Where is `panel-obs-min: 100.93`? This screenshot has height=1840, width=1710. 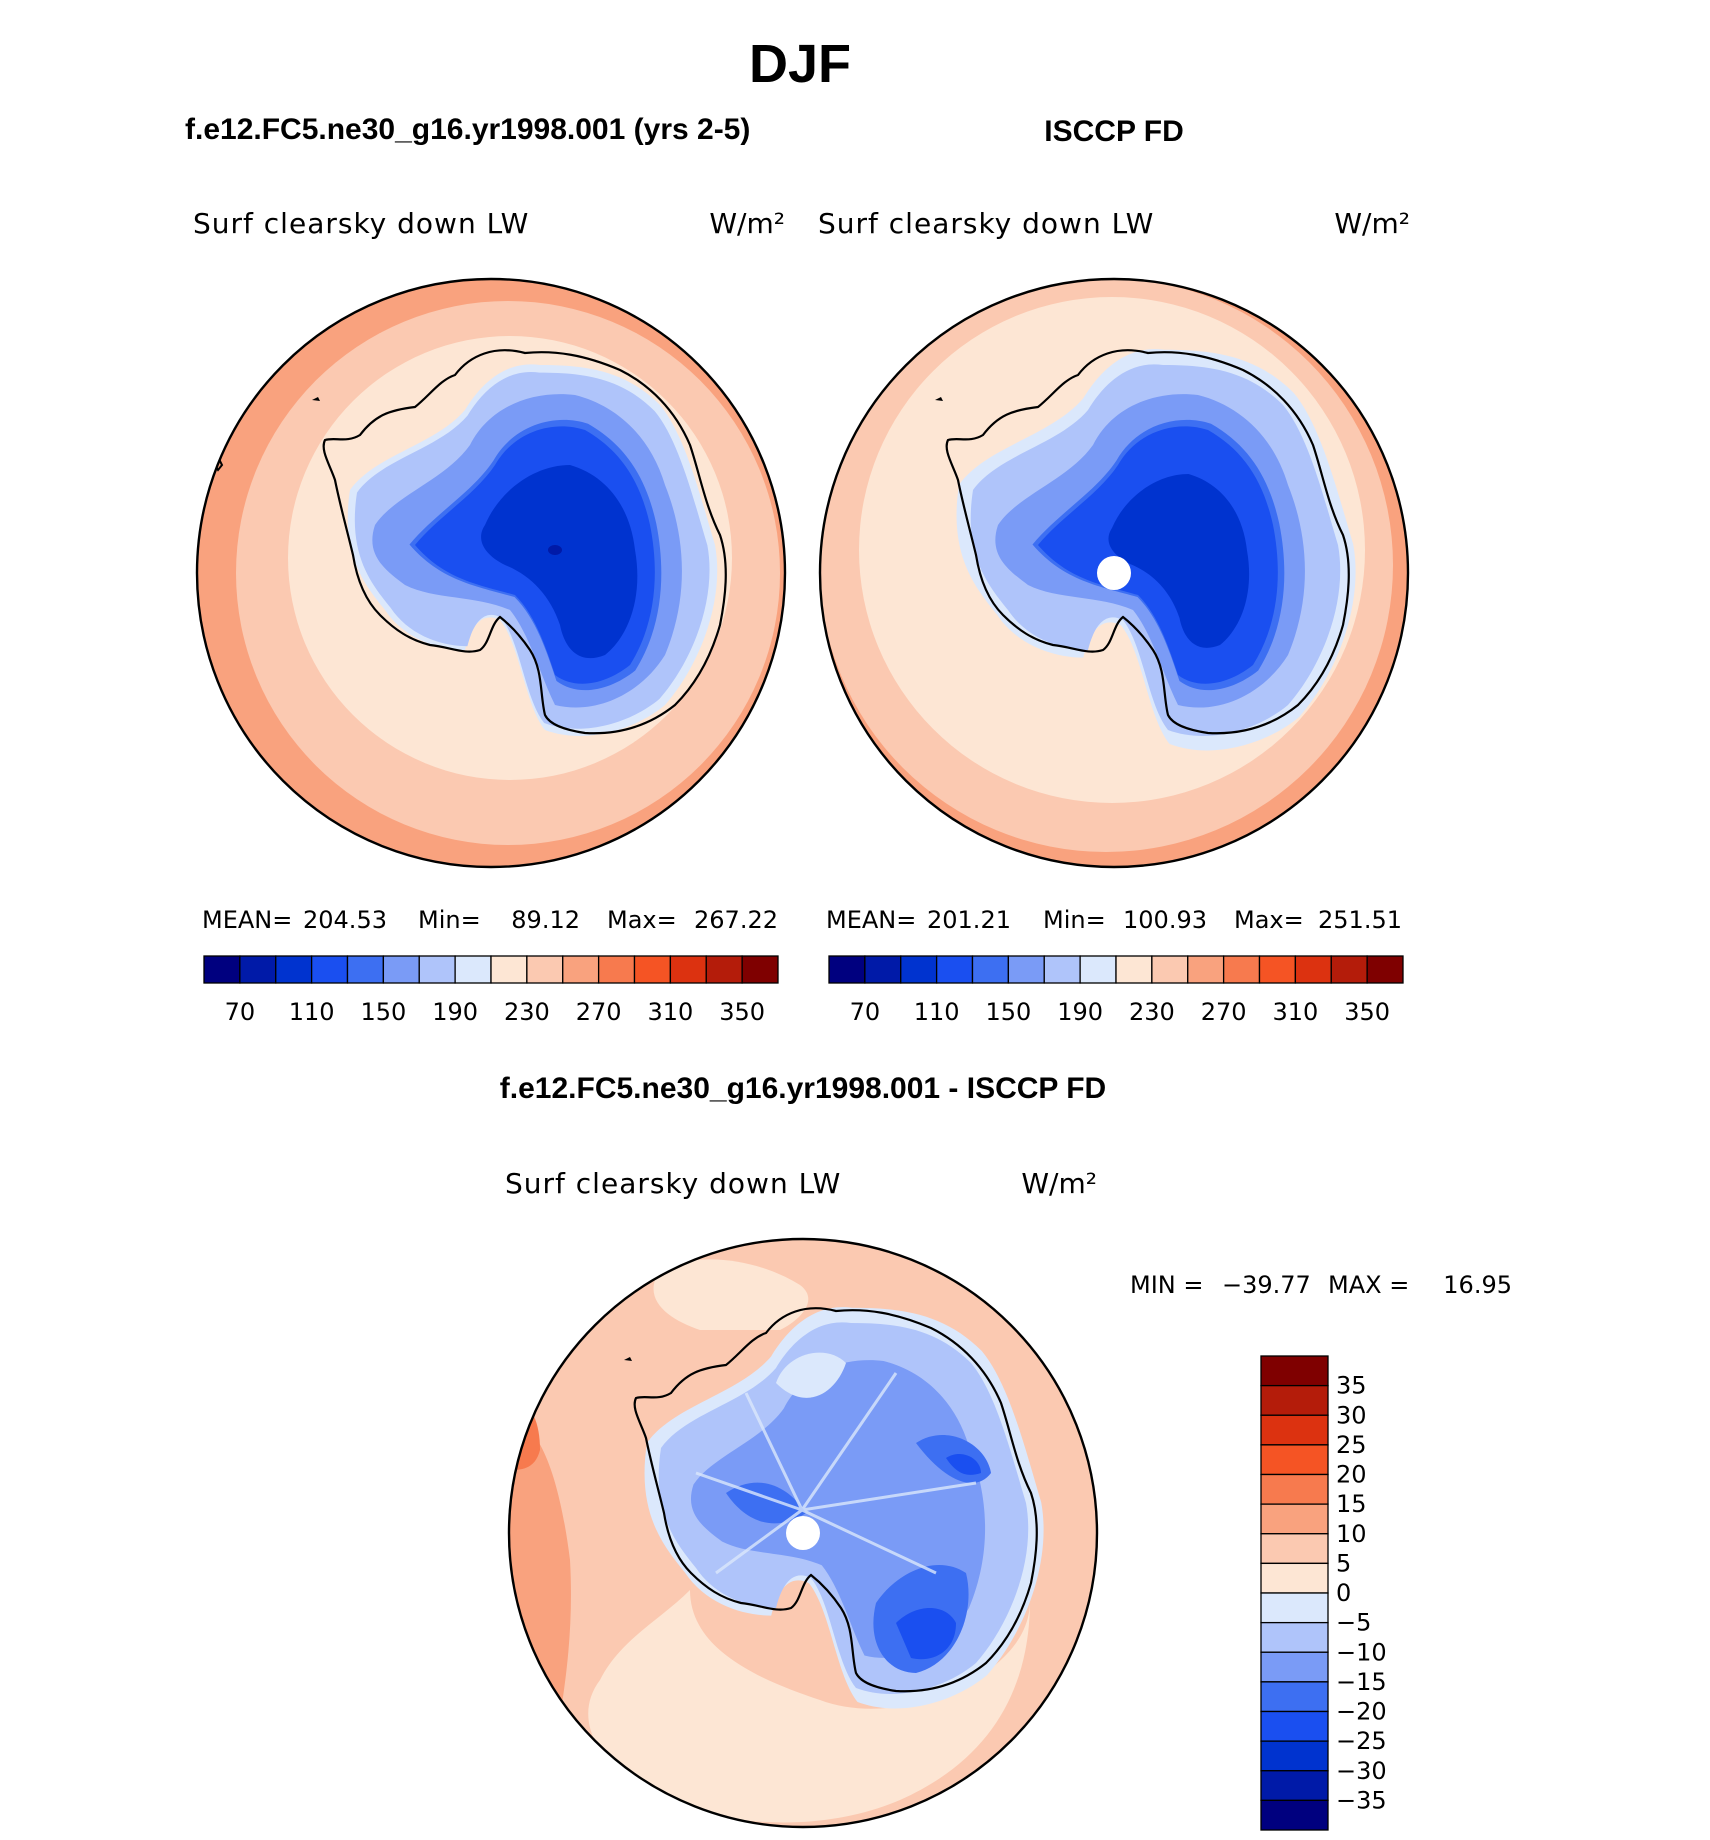 panel-obs-min: 100.93 is located at coordinates (1165, 920).